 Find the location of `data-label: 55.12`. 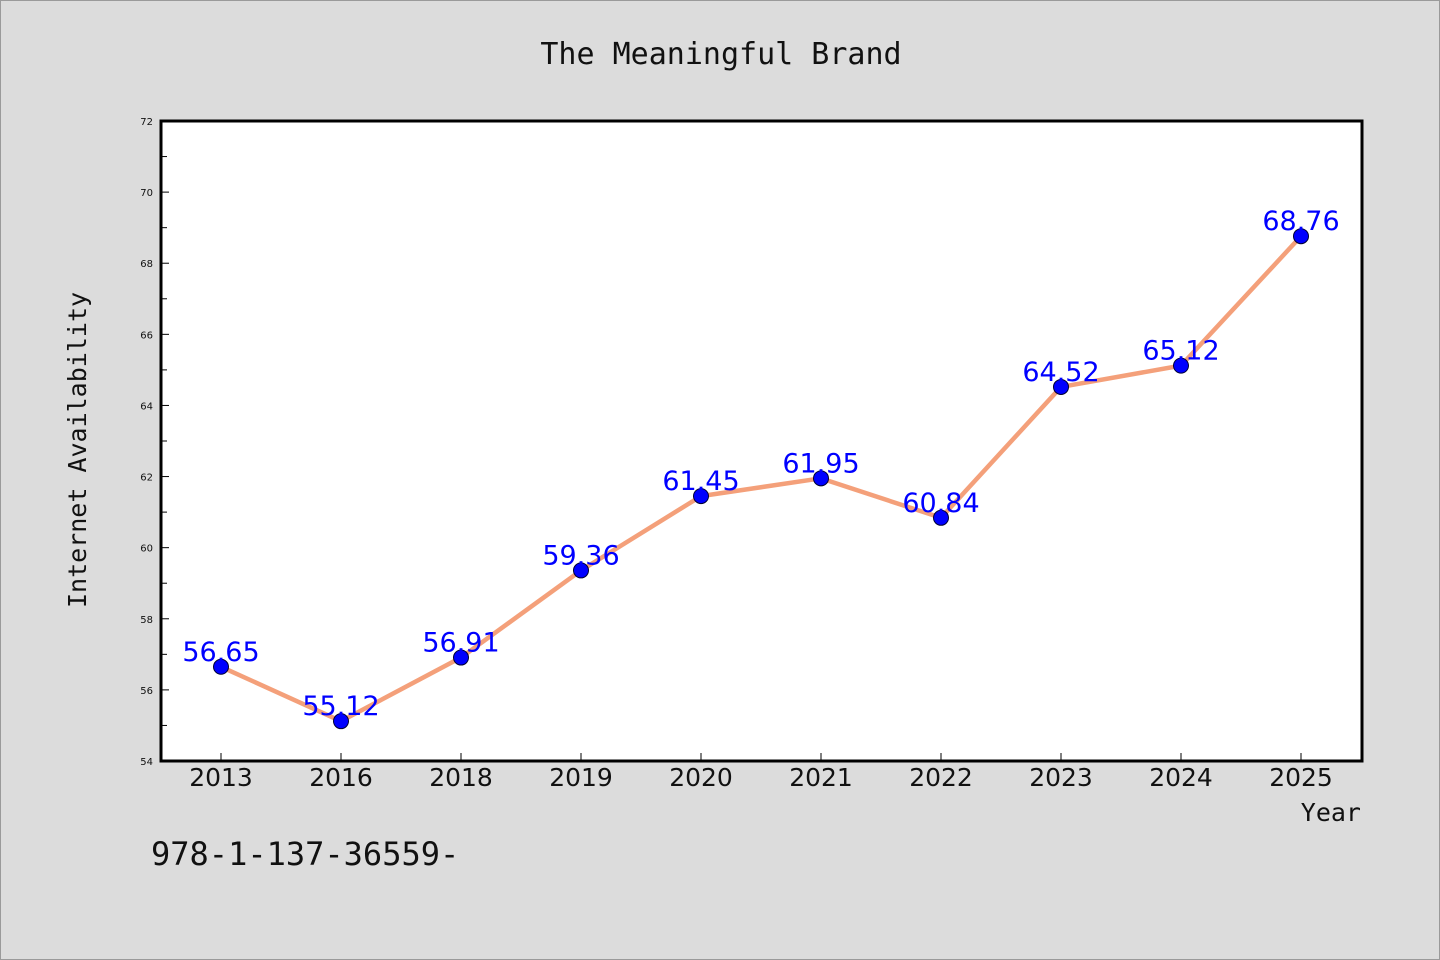

data-label: 55.12 is located at coordinates (340, 706).